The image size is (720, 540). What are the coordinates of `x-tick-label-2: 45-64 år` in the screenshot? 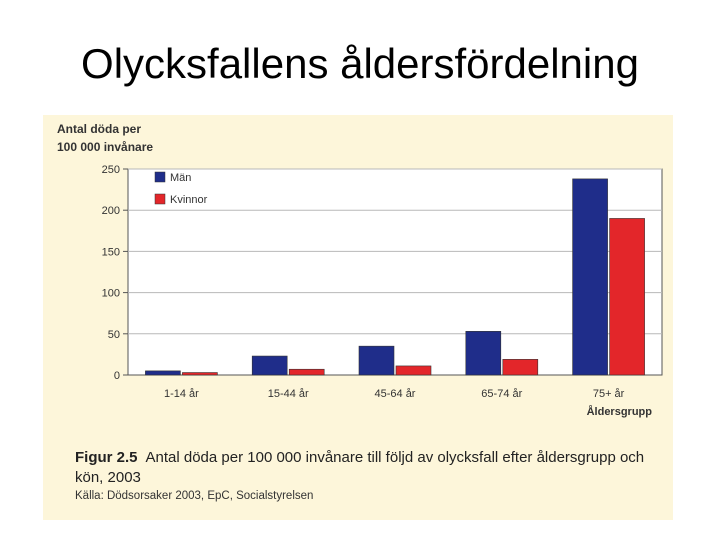 It's located at (395, 394).